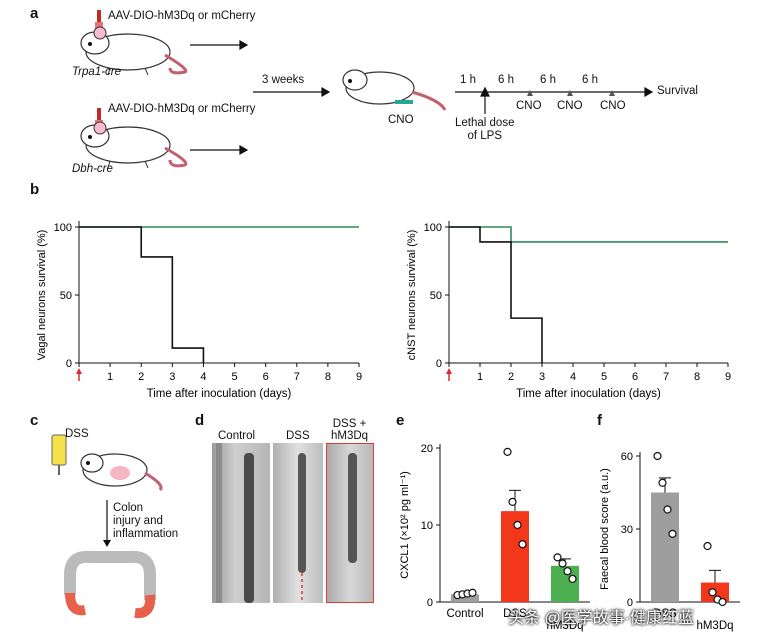  Describe the element at coordinates (59, 454) in the screenshot. I see `dss-bottle-icon` at that location.